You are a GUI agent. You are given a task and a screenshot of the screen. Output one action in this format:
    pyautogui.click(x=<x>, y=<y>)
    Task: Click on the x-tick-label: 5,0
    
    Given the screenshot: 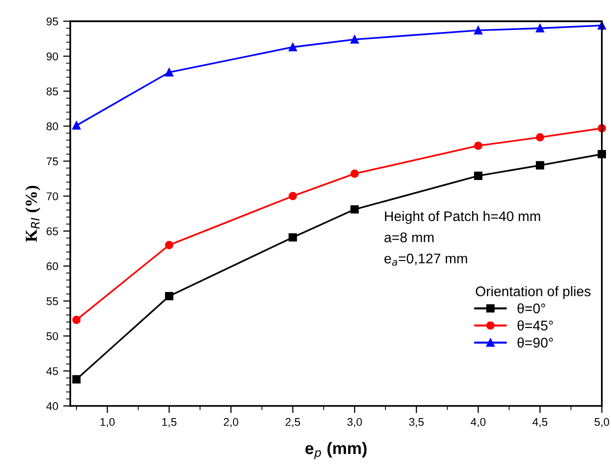 What is the action you would take?
    pyautogui.click(x=602, y=423)
    